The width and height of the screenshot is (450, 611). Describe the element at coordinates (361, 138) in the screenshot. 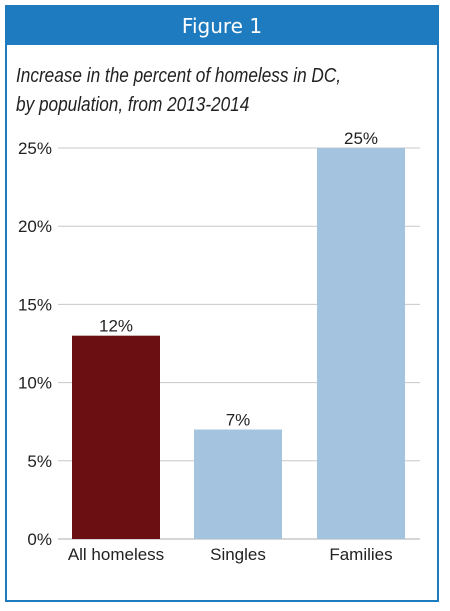

I see `data-label: 25%` at that location.